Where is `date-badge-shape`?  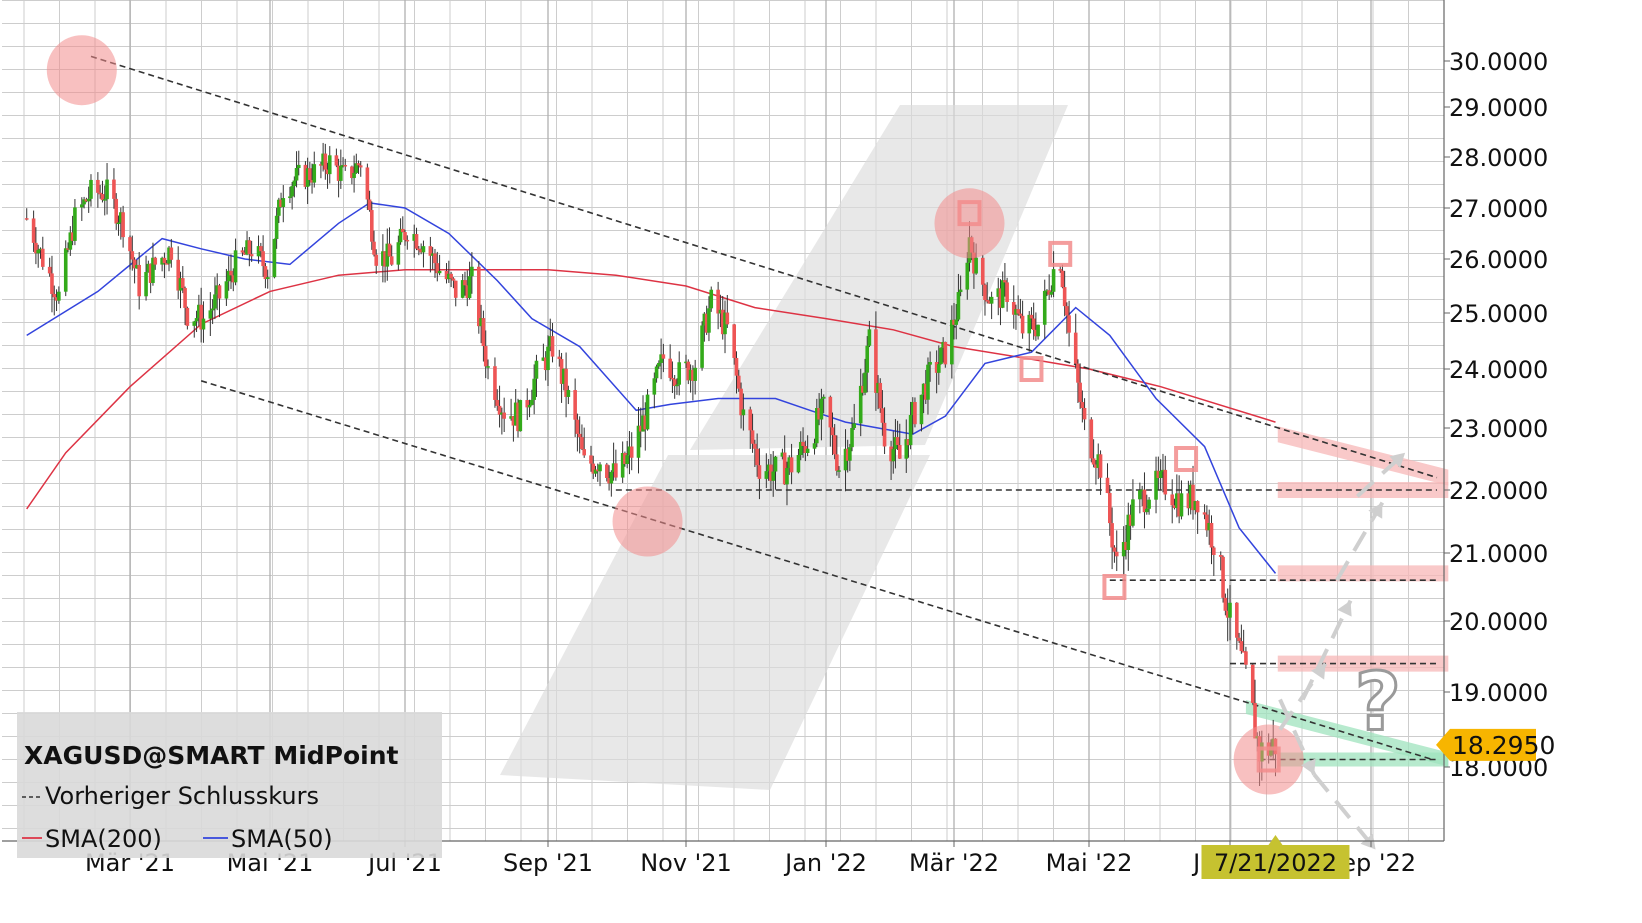 date-badge-shape is located at coordinates (1275, 862).